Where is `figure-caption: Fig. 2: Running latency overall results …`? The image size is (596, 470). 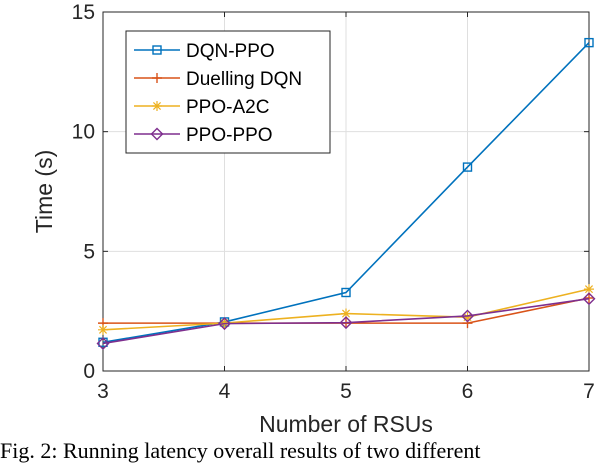 figure-caption: Fig. 2: Running latency overall results … is located at coordinates (240, 450).